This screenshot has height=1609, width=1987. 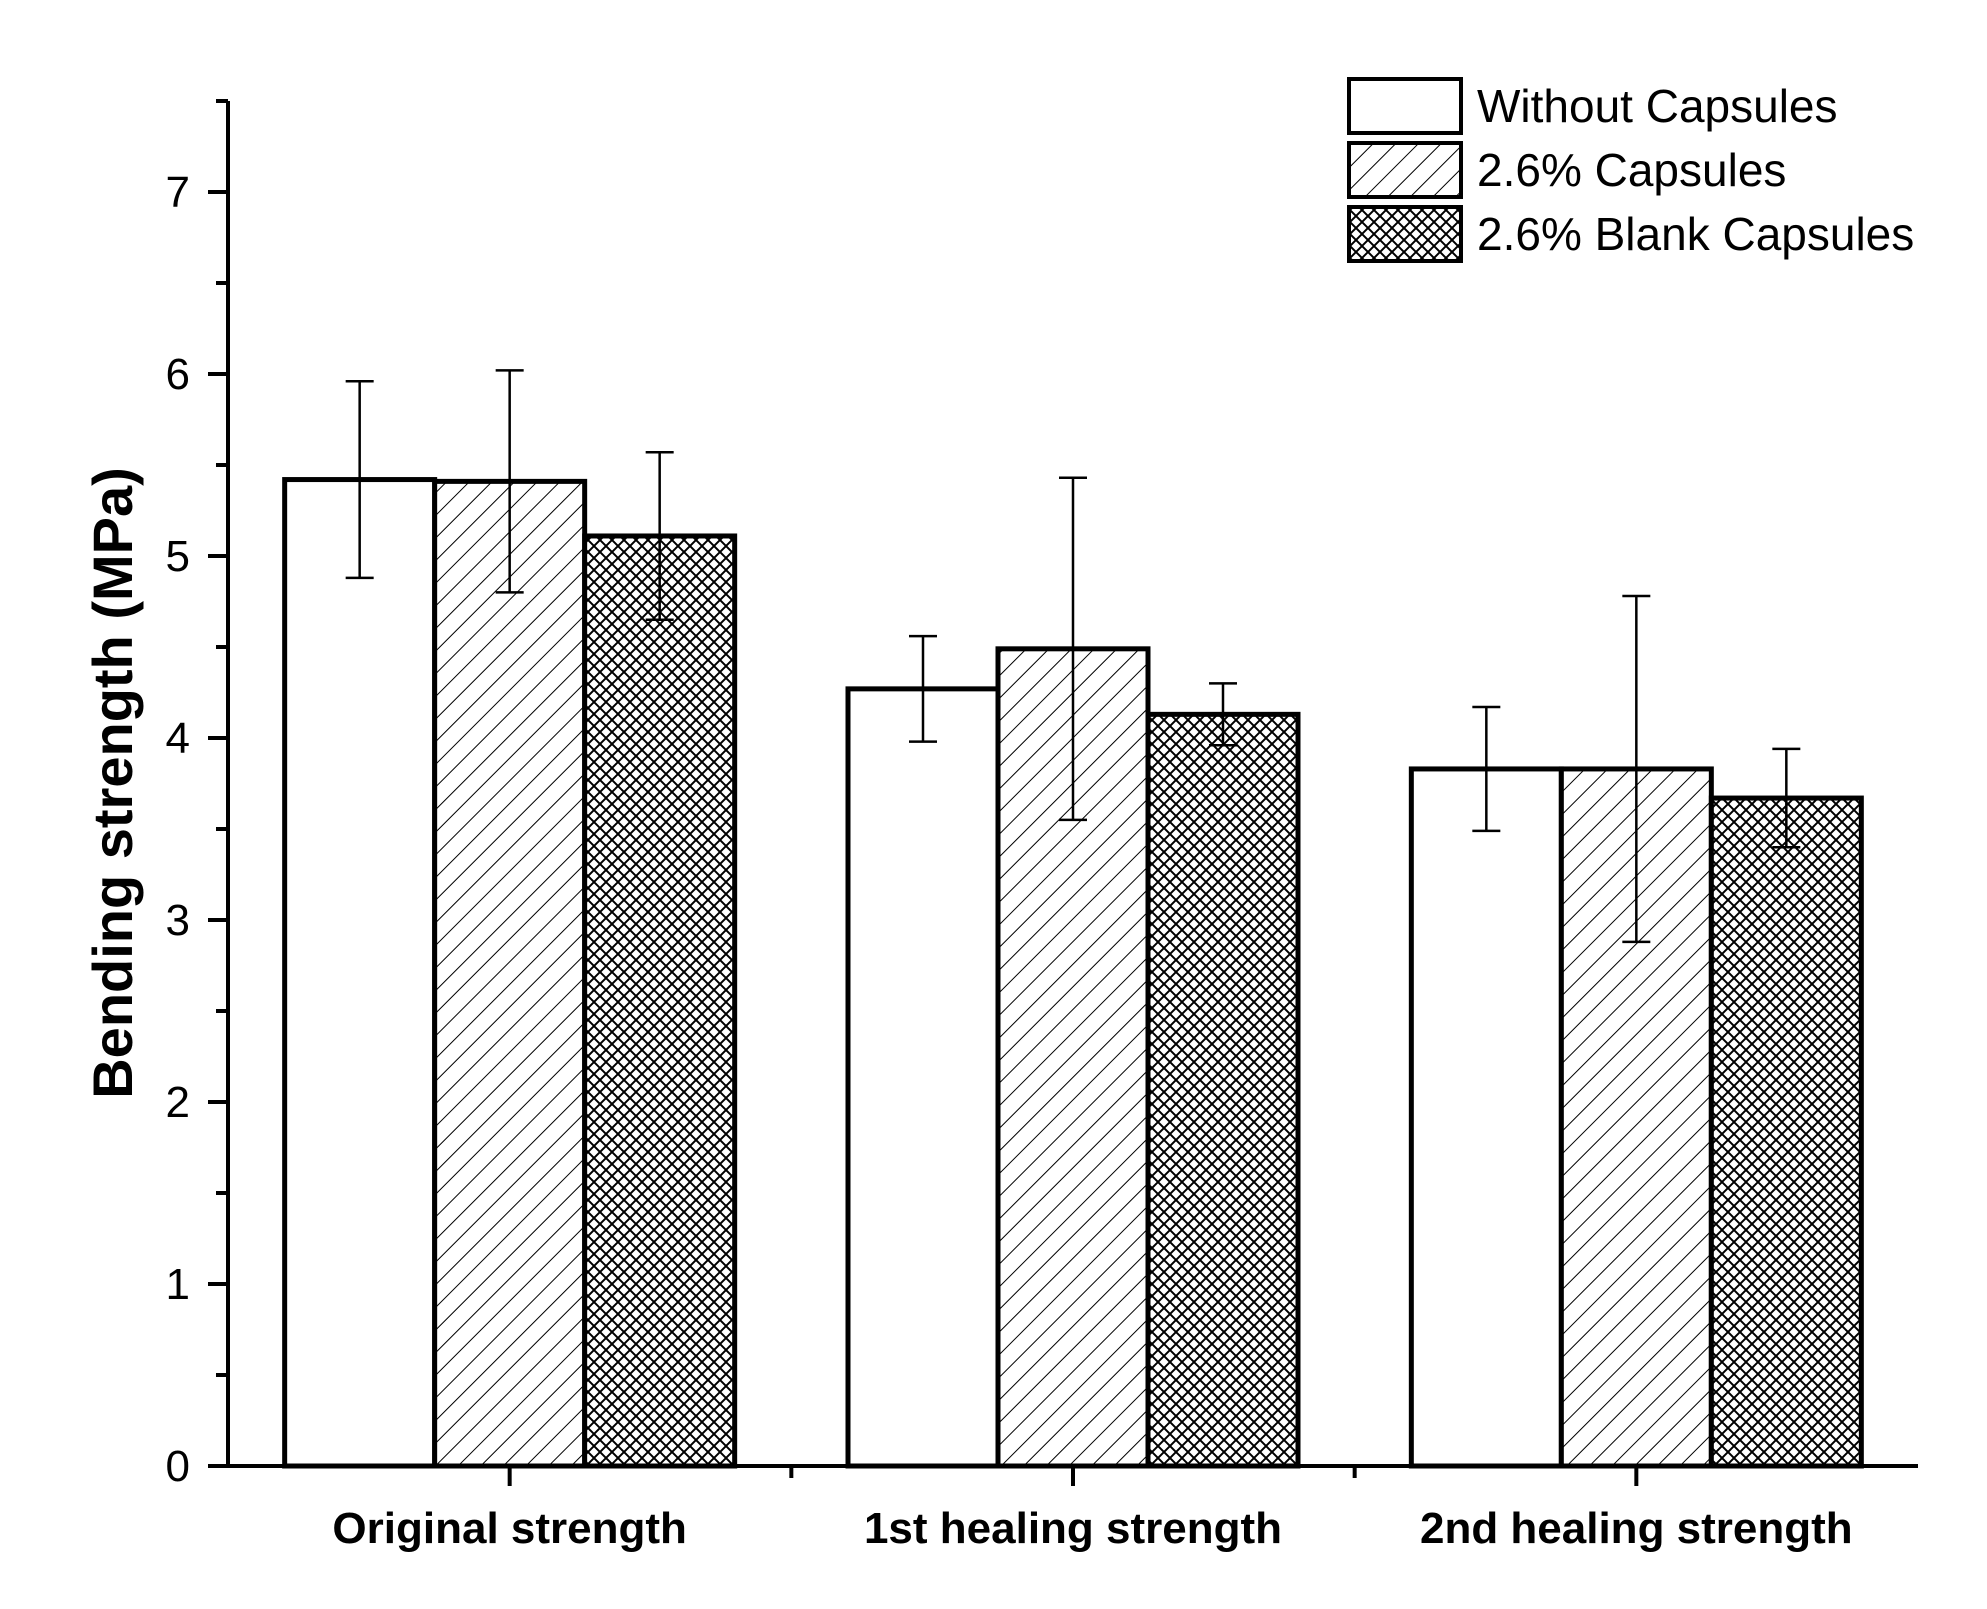 I want to click on legend-item-2-6-capsules: 2.6% Capsules, so click(x=1566, y=170).